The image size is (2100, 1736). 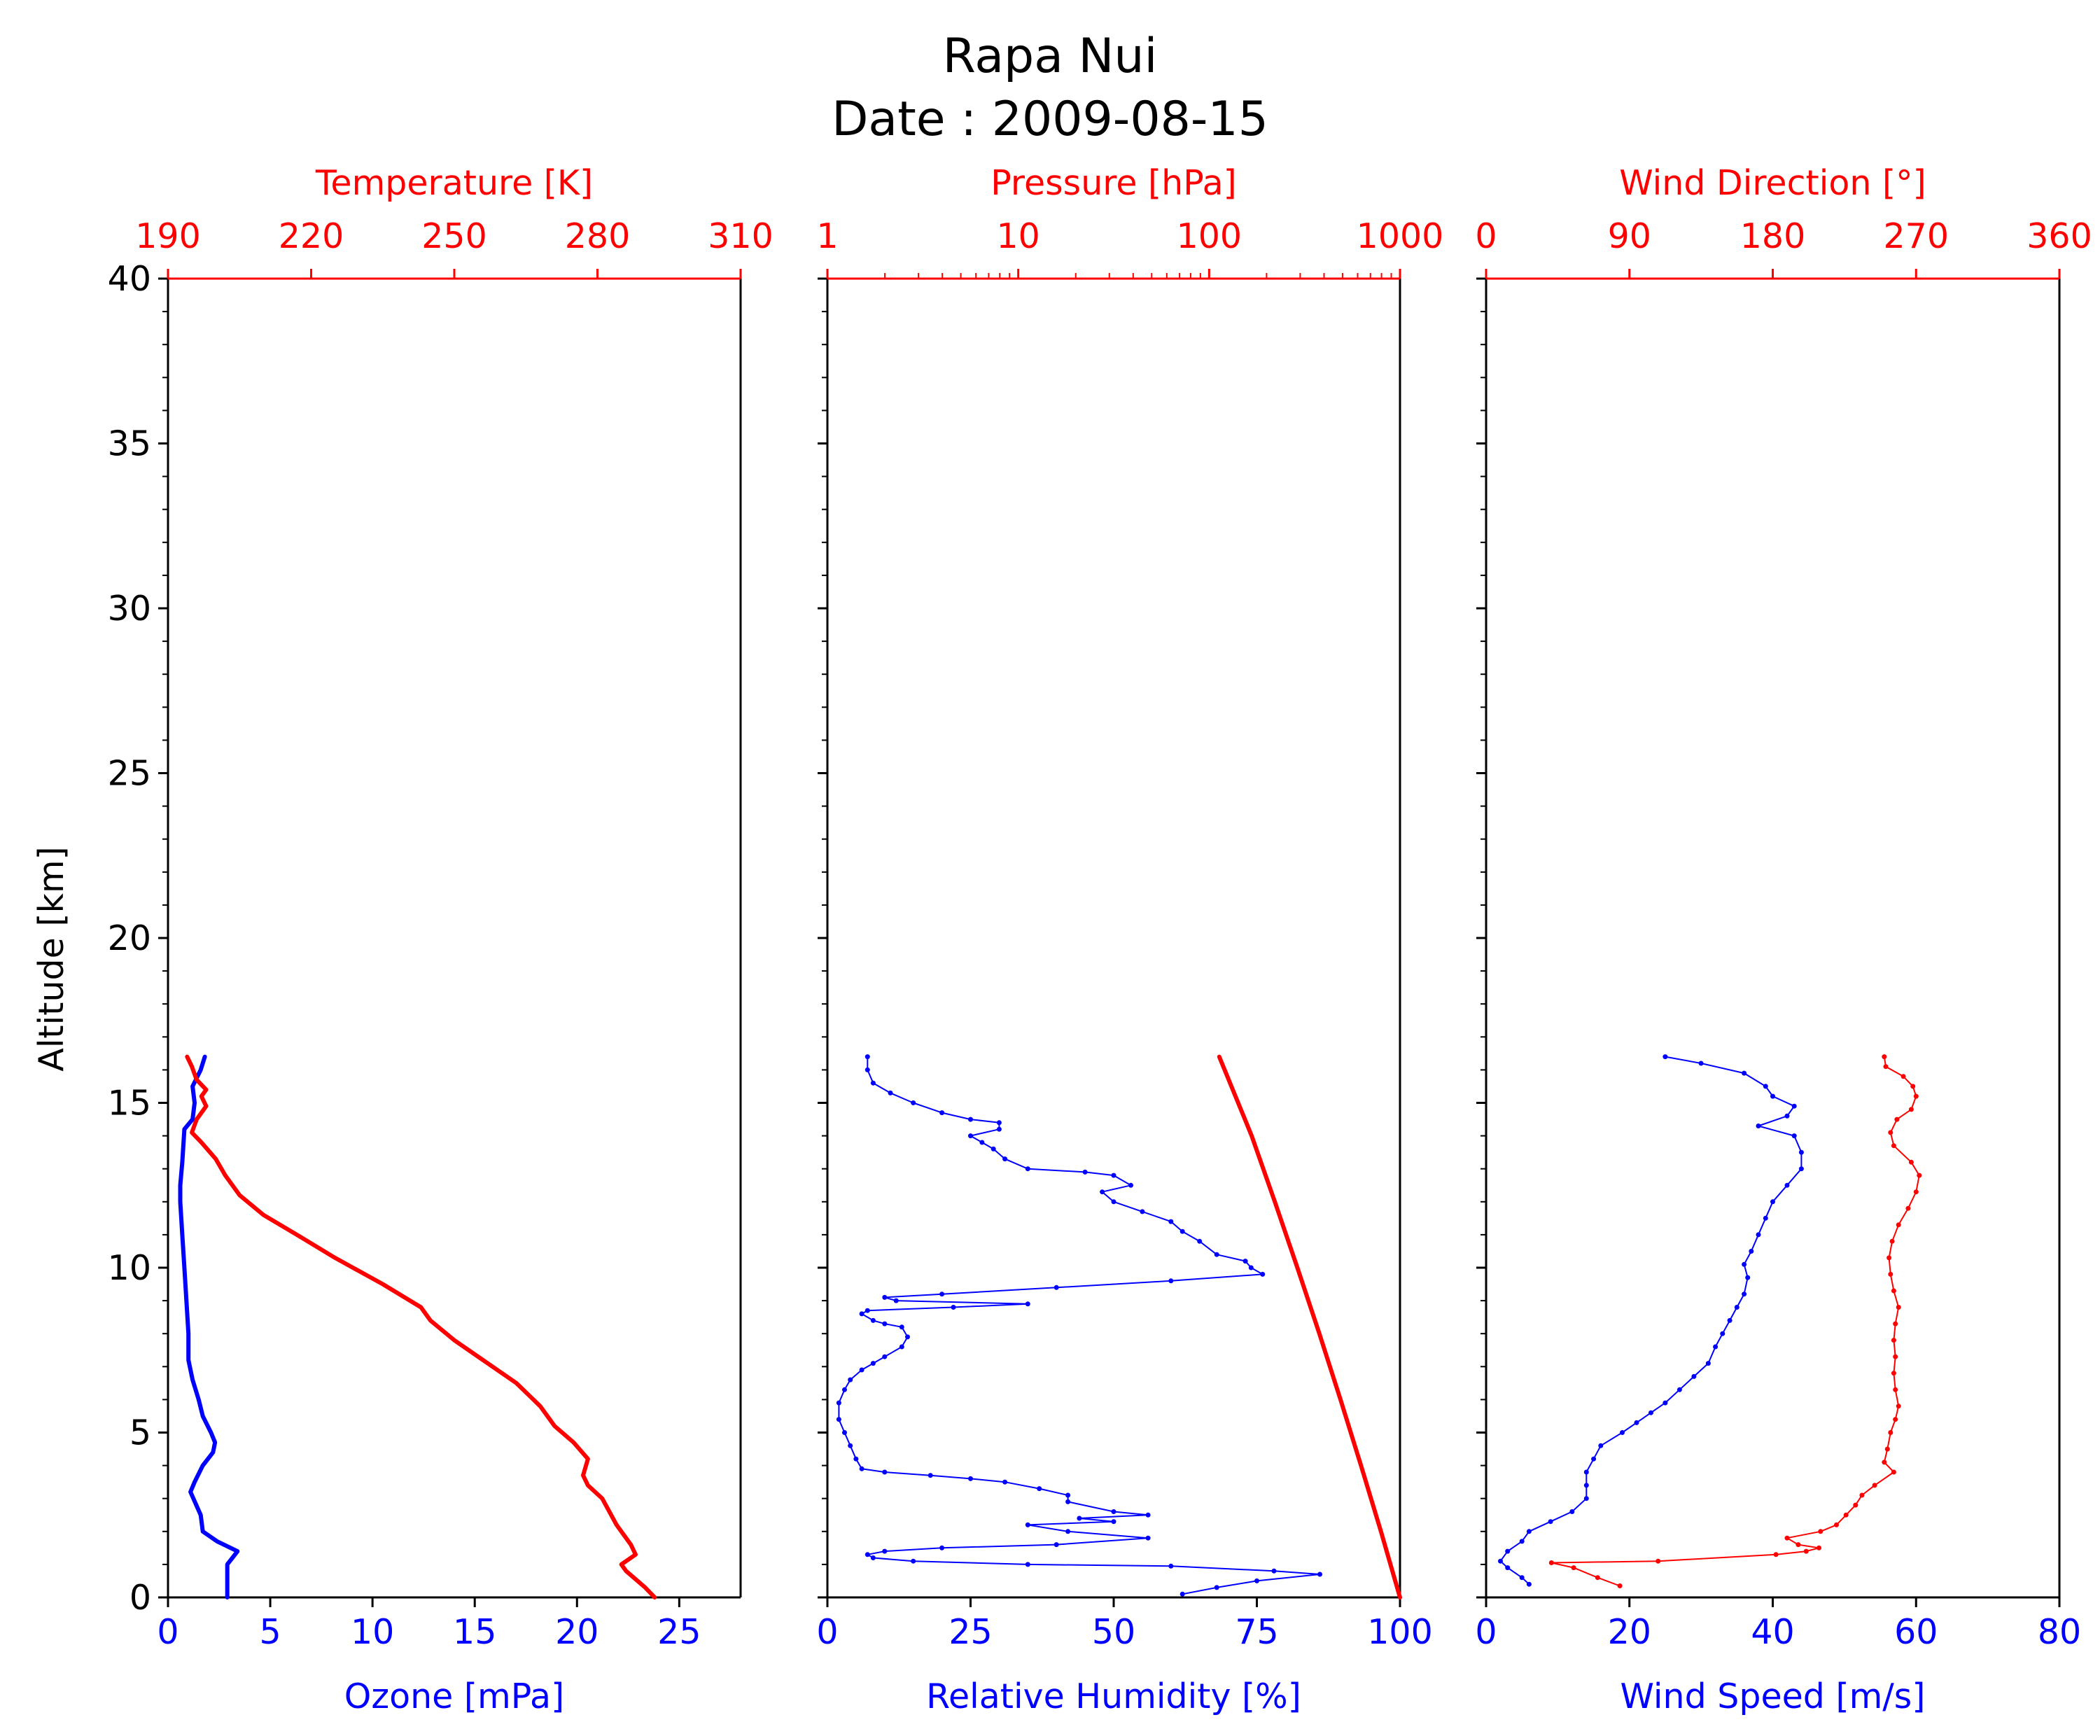 I want to click on x-bottom-tick-label: 60, so click(x=1916, y=1632).